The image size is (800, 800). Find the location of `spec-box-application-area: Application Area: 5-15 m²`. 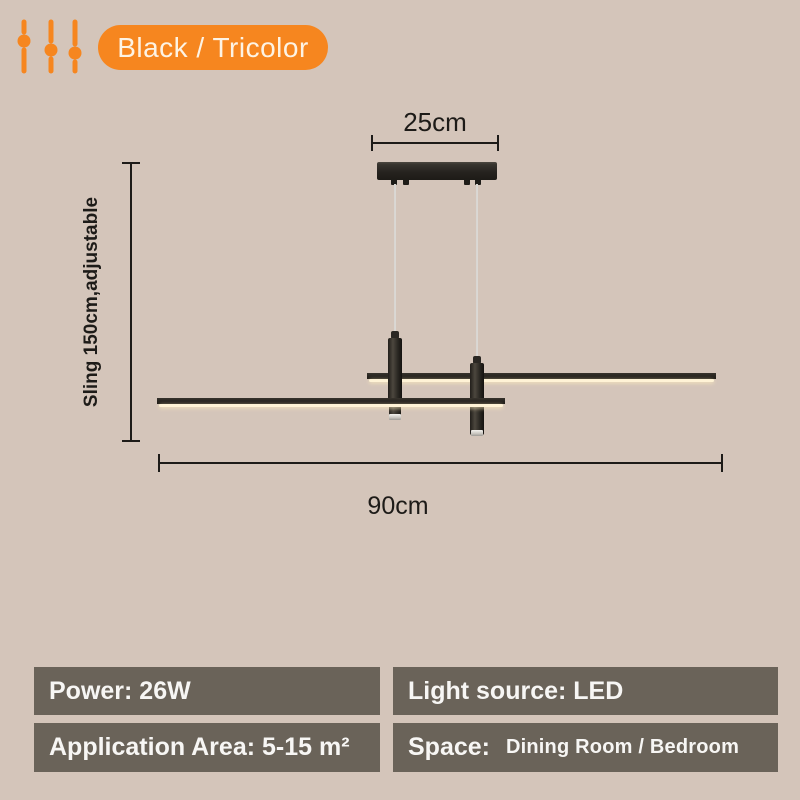

spec-box-application-area: Application Area: 5-15 m² is located at coordinates (207, 747).